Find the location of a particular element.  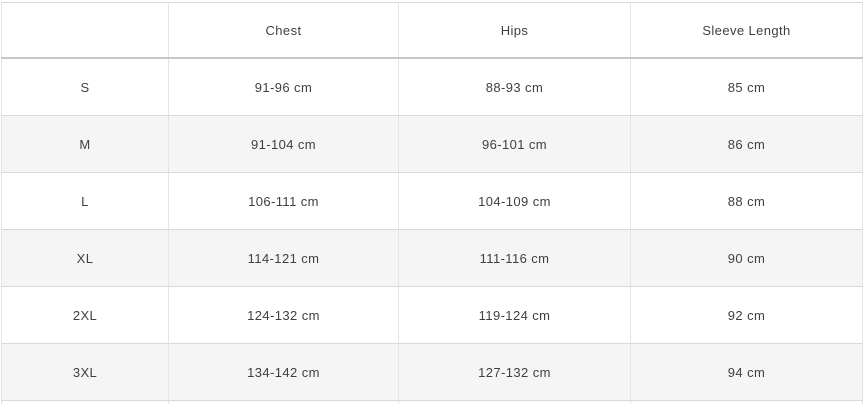

sleeve-length-value: 94 cm is located at coordinates (746, 372).